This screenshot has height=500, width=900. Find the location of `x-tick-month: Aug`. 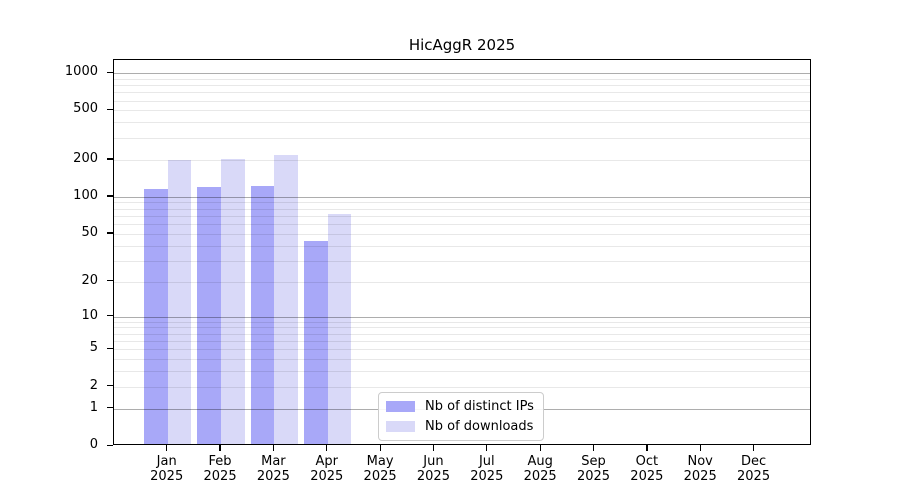

x-tick-month: Aug is located at coordinates (540, 461).